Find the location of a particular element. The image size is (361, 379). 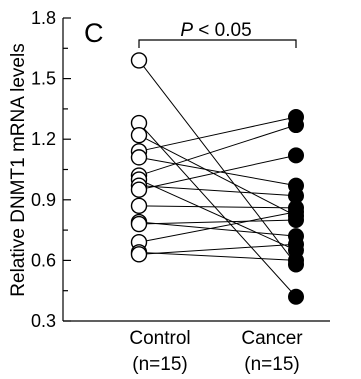

category-label-control: Control is located at coordinates (159, 338).